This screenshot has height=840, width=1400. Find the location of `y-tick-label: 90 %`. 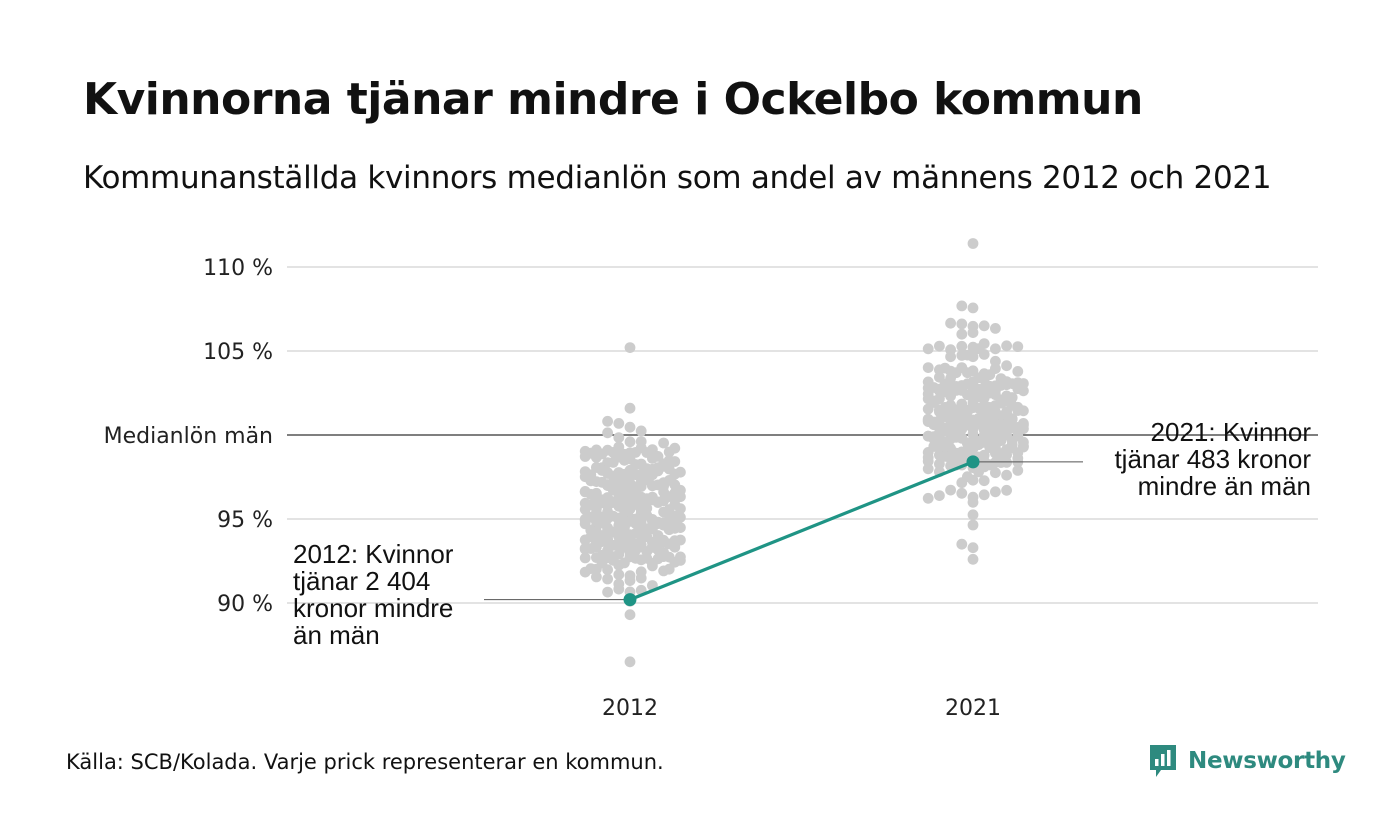

y-tick-label: 90 % is located at coordinates (245, 604).